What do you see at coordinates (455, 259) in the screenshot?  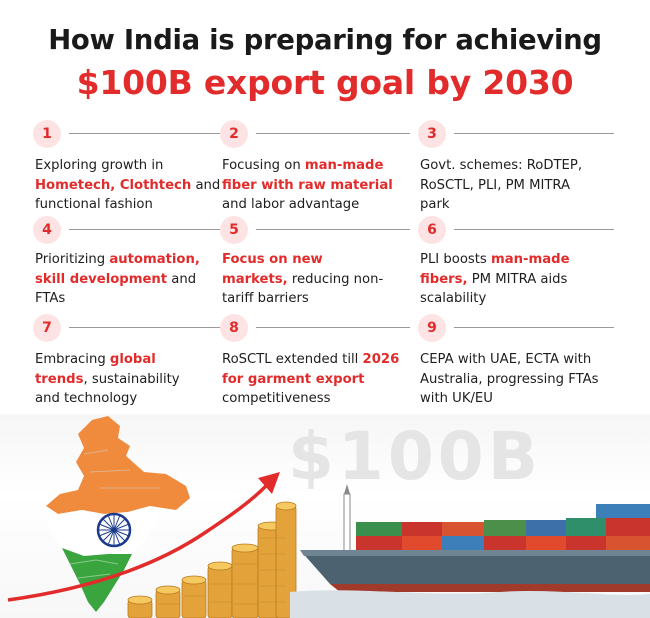 I see `body-text: PLI boosts` at bounding box center [455, 259].